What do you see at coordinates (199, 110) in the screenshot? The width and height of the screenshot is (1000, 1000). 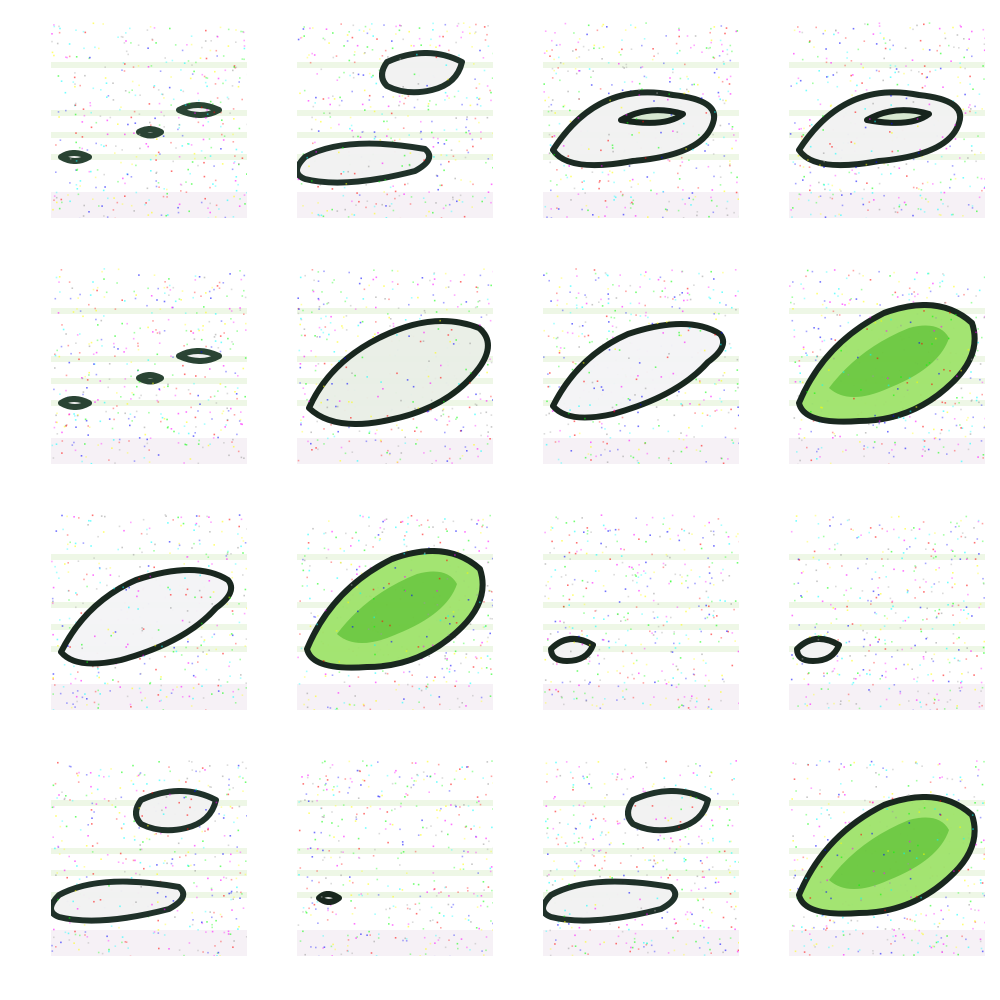 I see `blob-fragment` at bounding box center [199, 110].